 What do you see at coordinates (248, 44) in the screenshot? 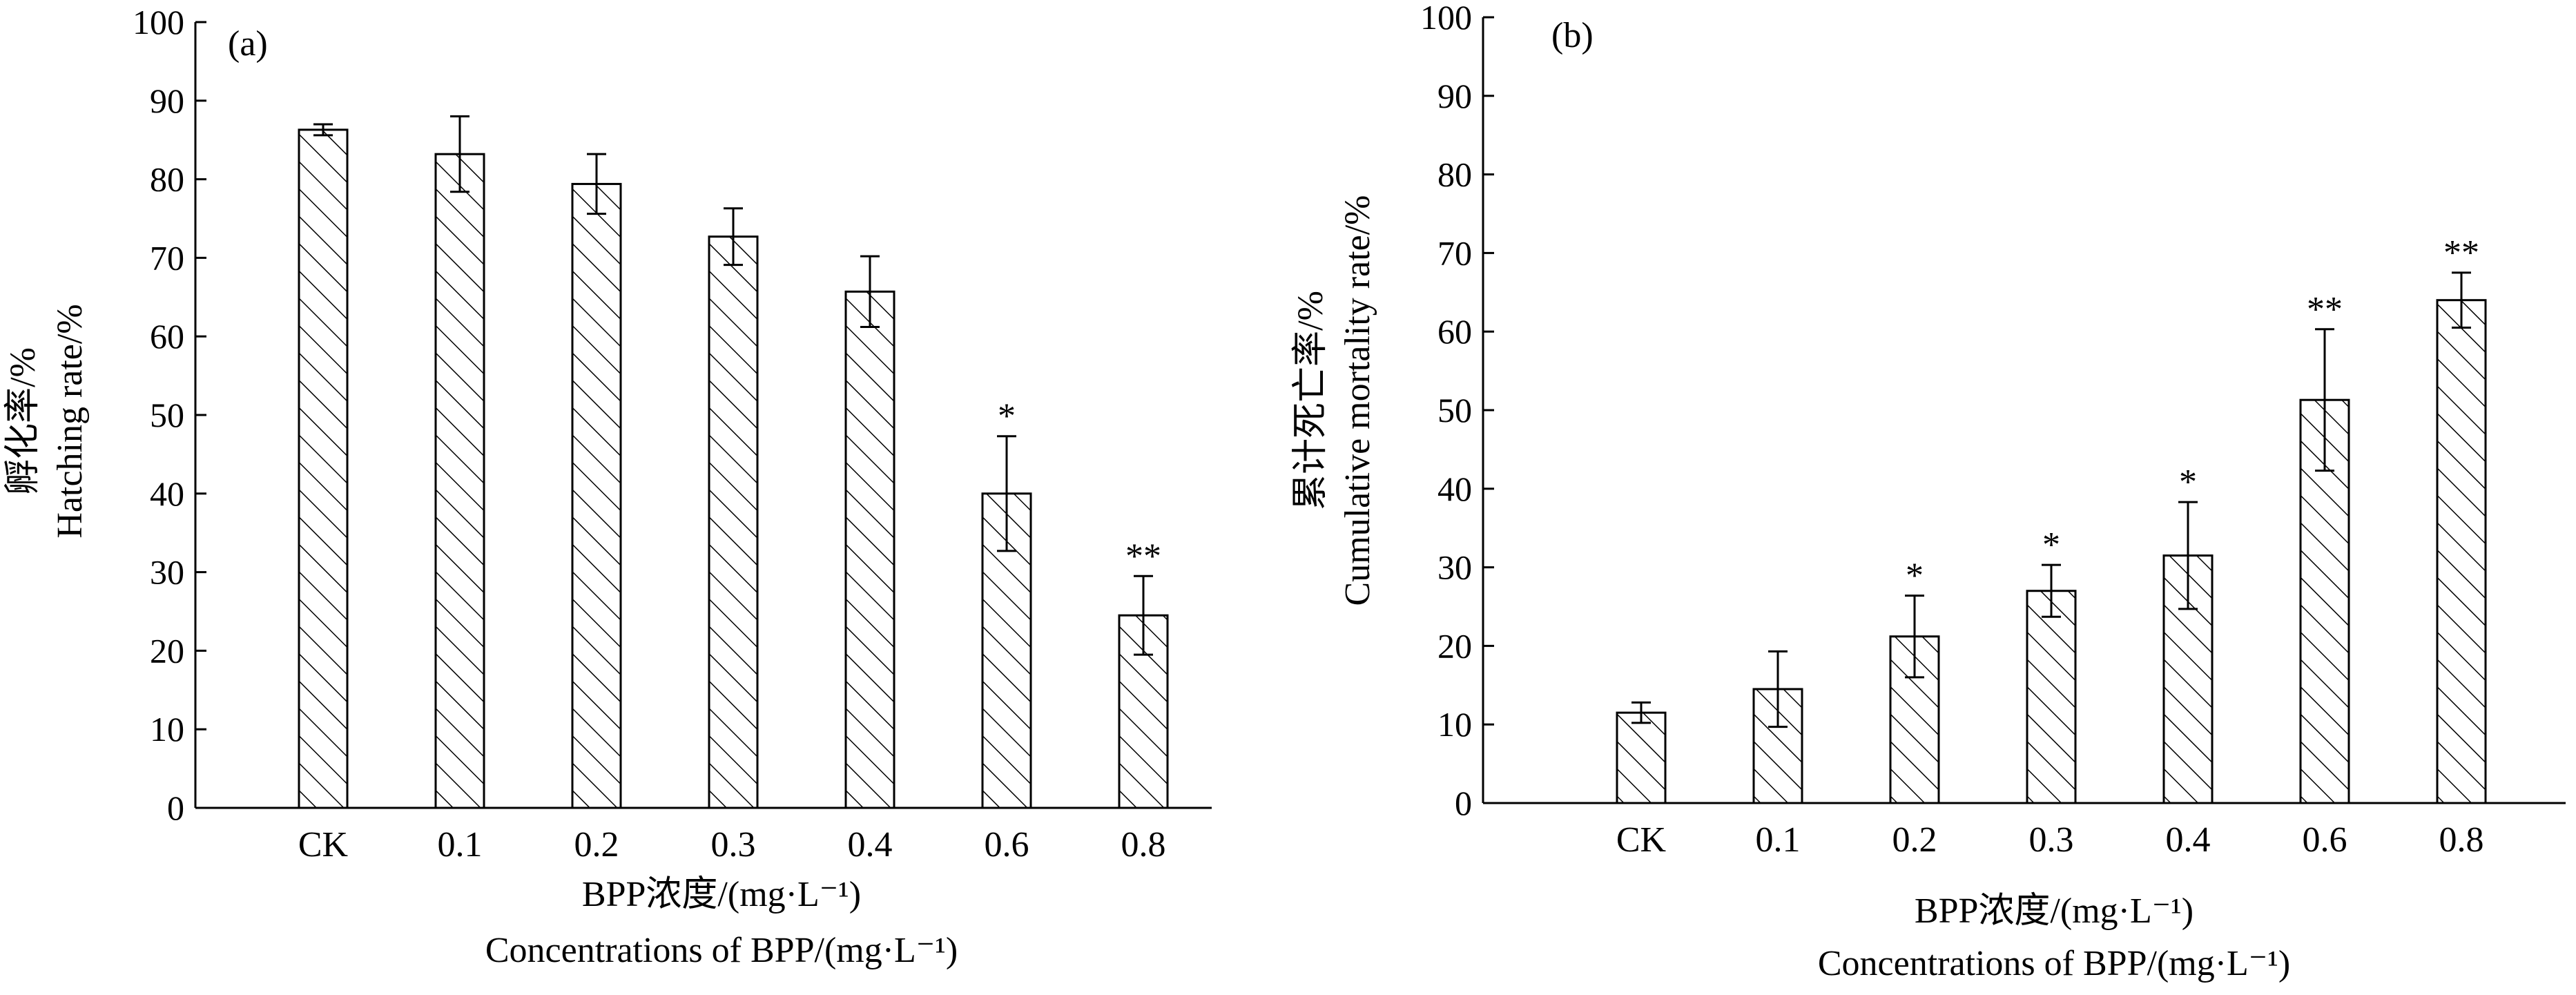
I see `panel-label-a: (a)` at bounding box center [248, 44].